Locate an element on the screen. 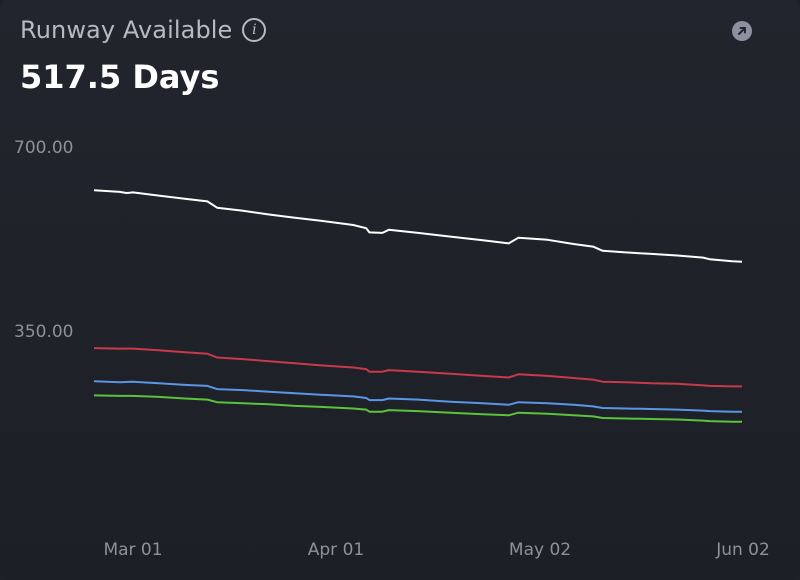  title-row: Runway Available i is located at coordinates (143, 30).